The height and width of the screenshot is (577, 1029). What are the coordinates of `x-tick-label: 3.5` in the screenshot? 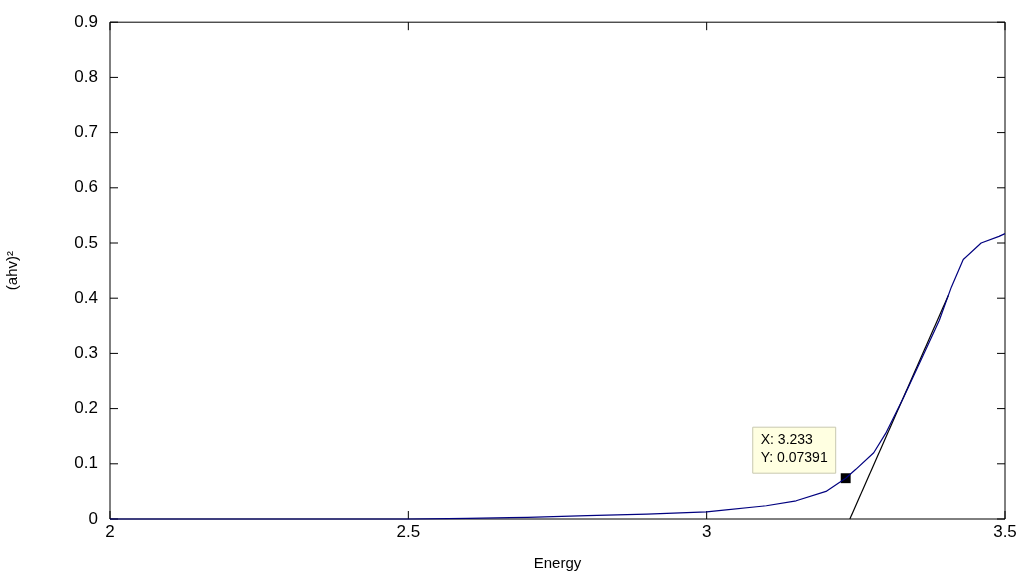 It's located at (1005, 531).